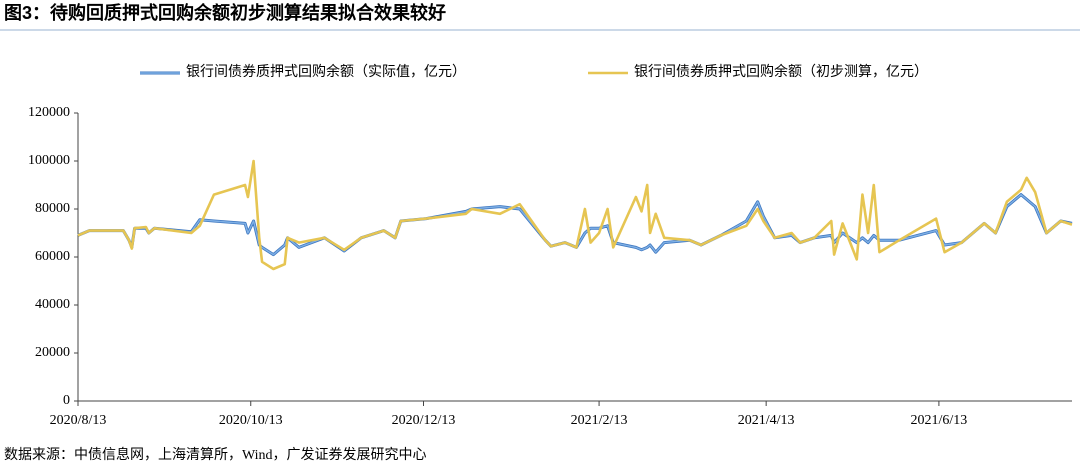 Image resolution: width=1080 pixels, height=470 pixels. Describe the element at coordinates (52, 304) in the screenshot. I see `y-tick-label: 40000` at that location.